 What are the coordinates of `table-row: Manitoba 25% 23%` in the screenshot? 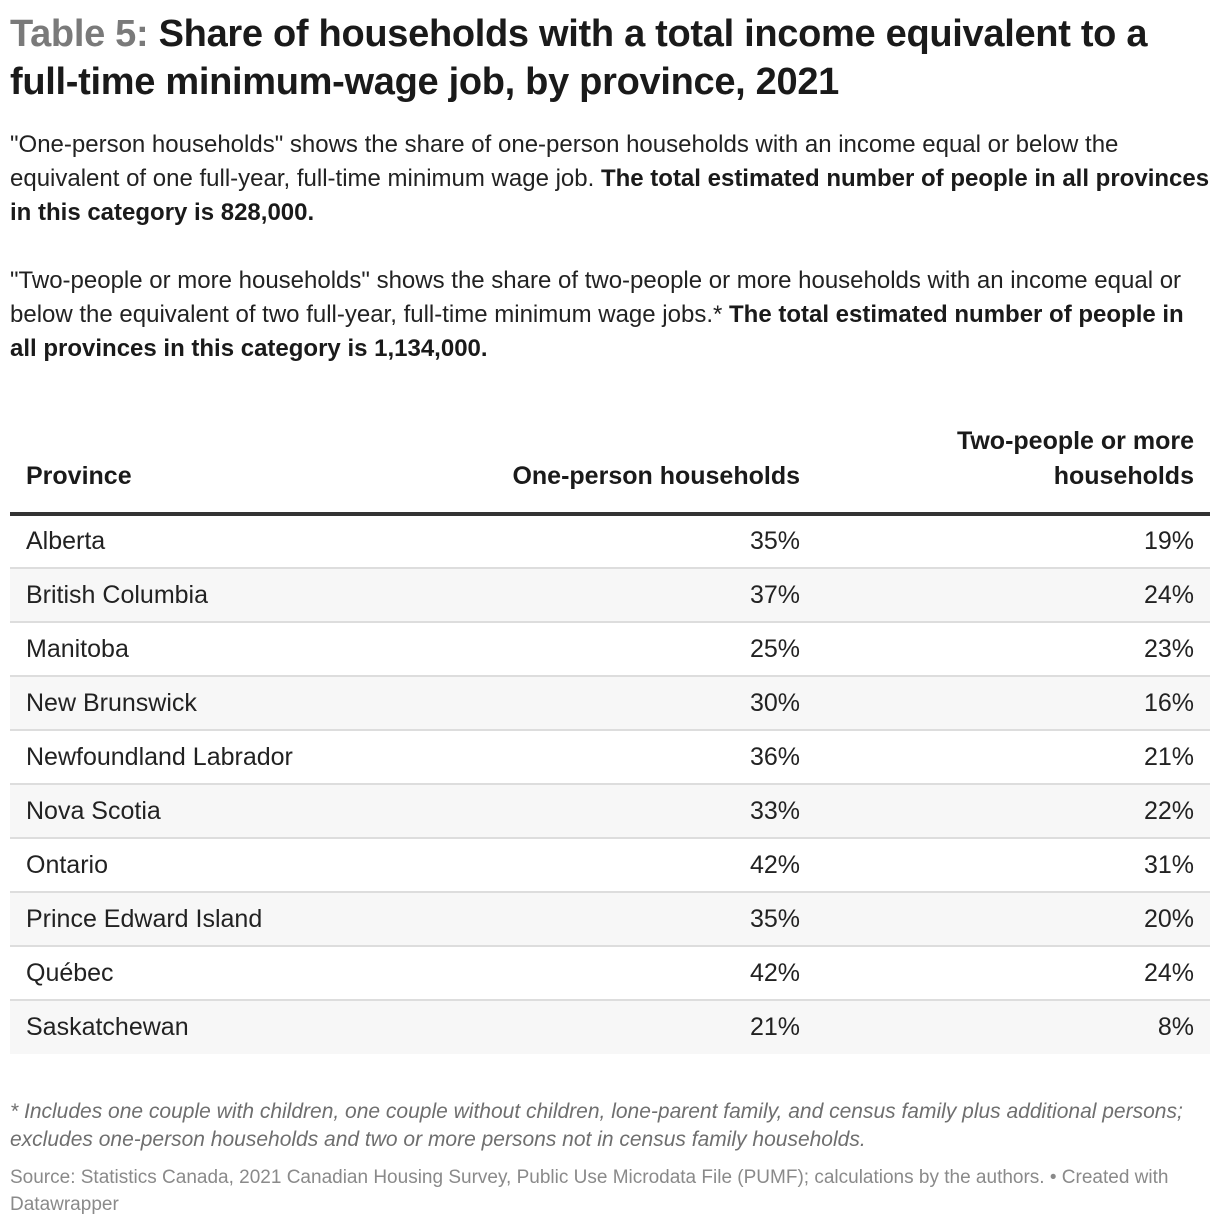 It's located at (610, 649).